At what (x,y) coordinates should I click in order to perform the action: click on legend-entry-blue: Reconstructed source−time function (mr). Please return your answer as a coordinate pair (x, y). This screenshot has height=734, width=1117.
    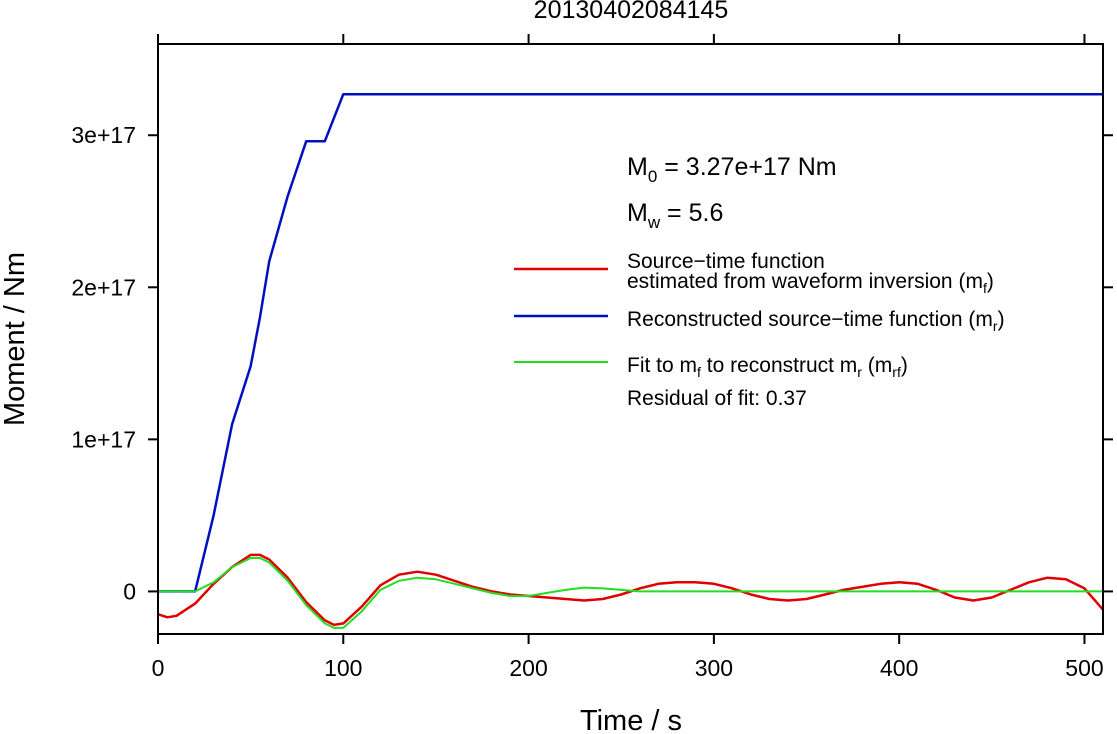
    Looking at the image, I should click on (816, 321).